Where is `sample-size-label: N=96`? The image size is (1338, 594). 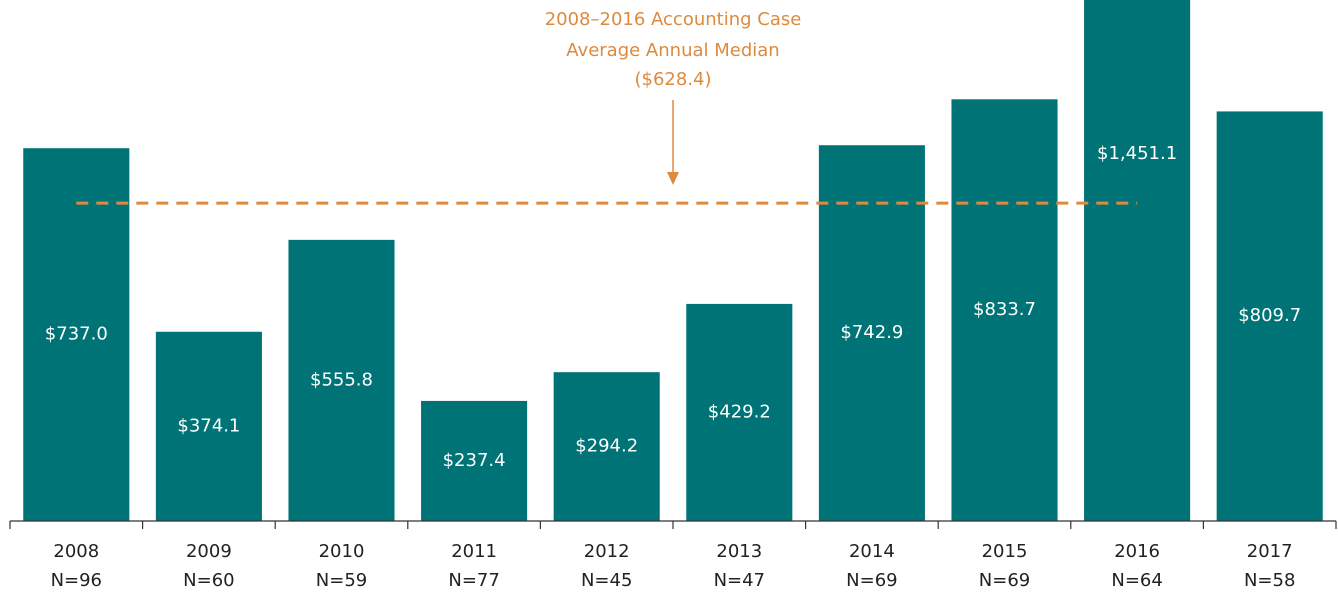 sample-size-label: N=96 is located at coordinates (76, 580).